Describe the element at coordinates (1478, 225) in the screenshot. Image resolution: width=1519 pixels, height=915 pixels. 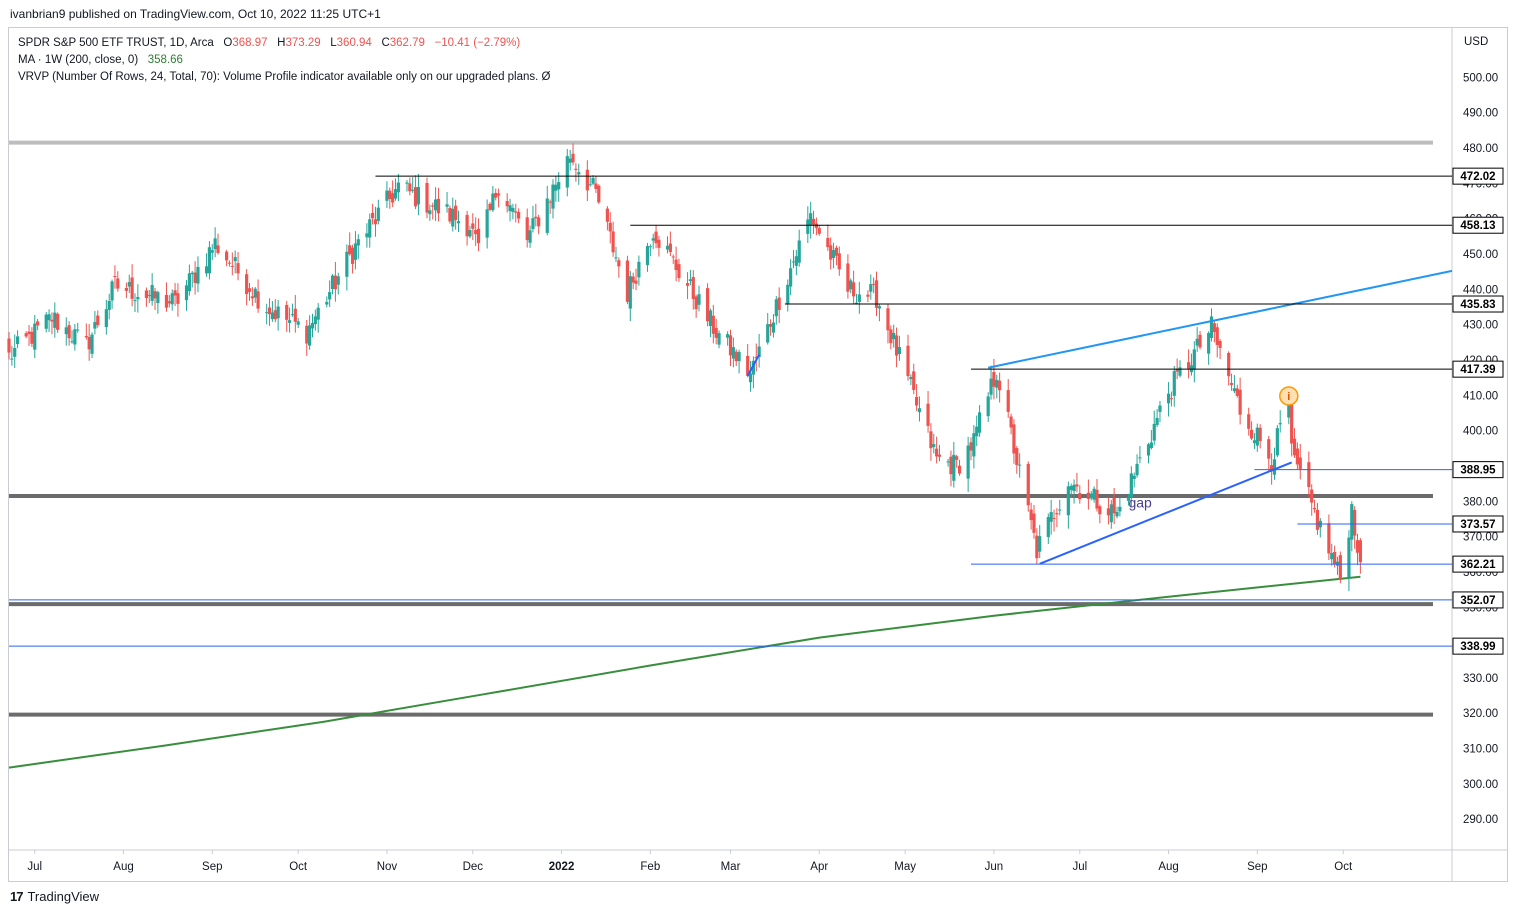
I see `price-level-tag: 458.13` at that location.